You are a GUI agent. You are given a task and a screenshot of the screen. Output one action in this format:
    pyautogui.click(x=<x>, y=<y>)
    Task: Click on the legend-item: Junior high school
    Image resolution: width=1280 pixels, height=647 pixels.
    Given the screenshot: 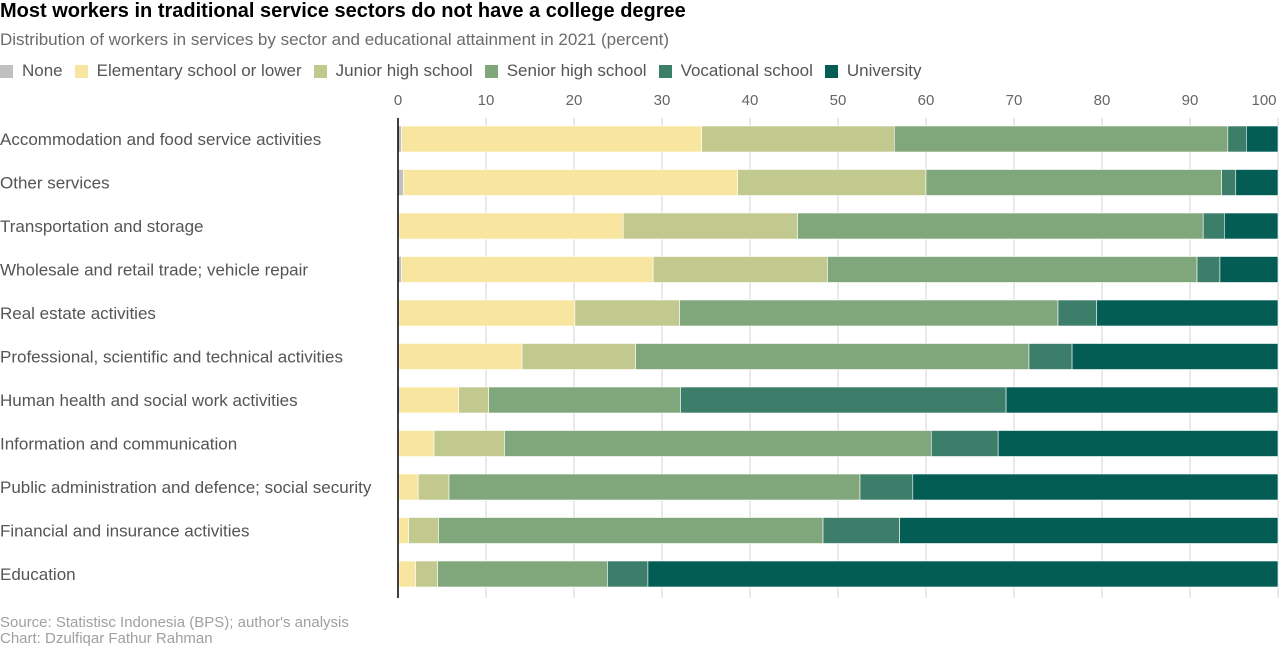 What is the action you would take?
    pyautogui.click(x=393, y=71)
    